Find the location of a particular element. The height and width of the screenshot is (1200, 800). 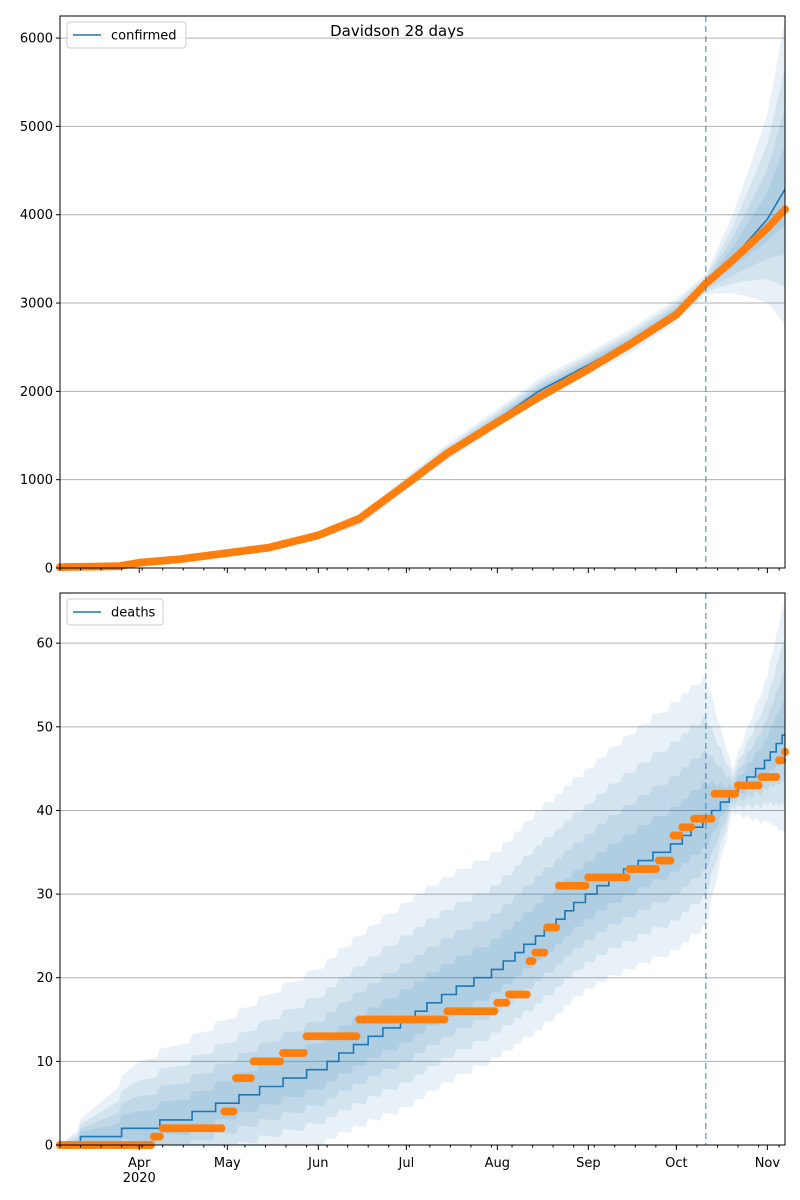

y-tick-label: 50 is located at coordinates (44, 727).